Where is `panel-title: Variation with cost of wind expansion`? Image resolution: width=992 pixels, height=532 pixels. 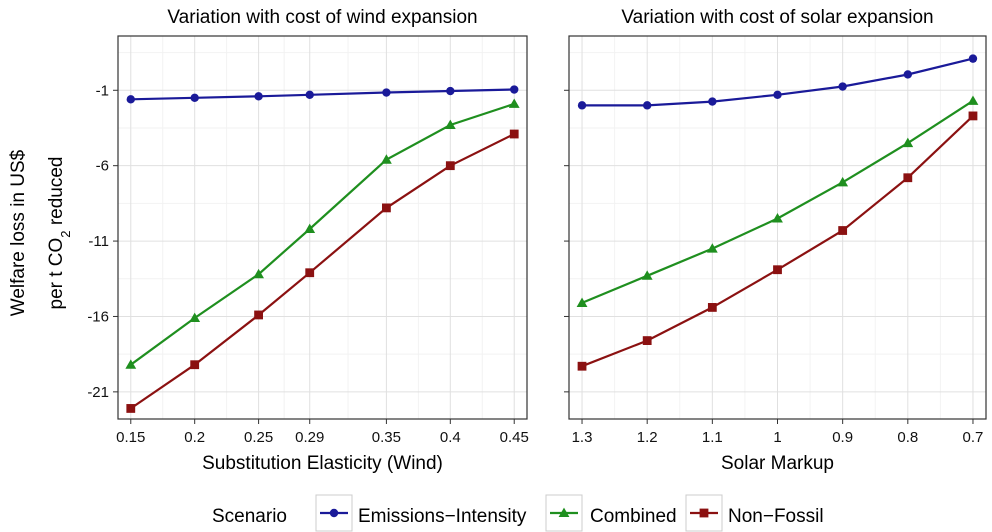 panel-title: Variation with cost of wind expansion is located at coordinates (322, 17).